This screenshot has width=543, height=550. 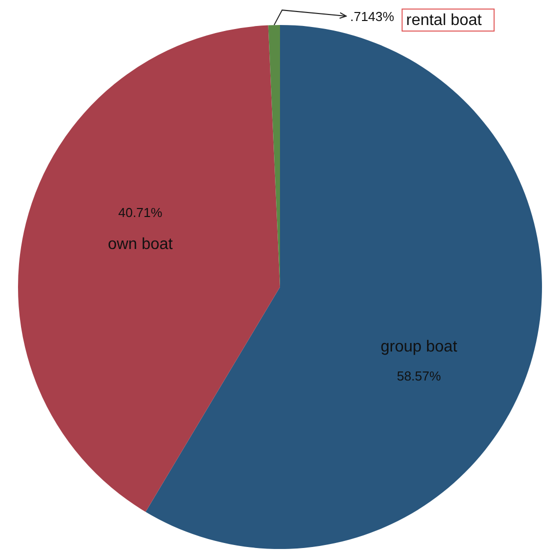 What do you see at coordinates (419, 347) in the screenshot?
I see `slice-label: group boat` at bounding box center [419, 347].